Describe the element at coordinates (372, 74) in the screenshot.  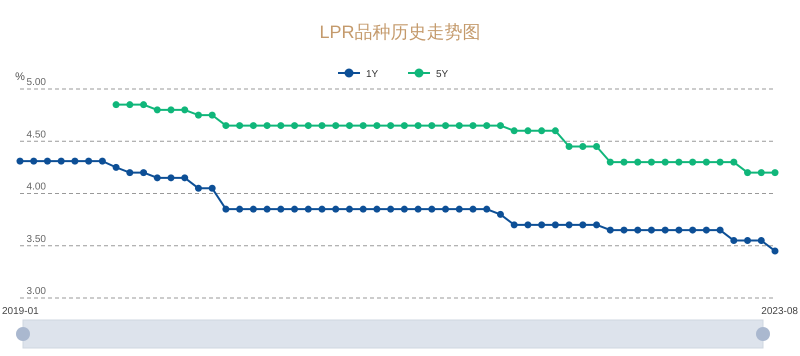
I see `legend-label: 1Y` at that location.